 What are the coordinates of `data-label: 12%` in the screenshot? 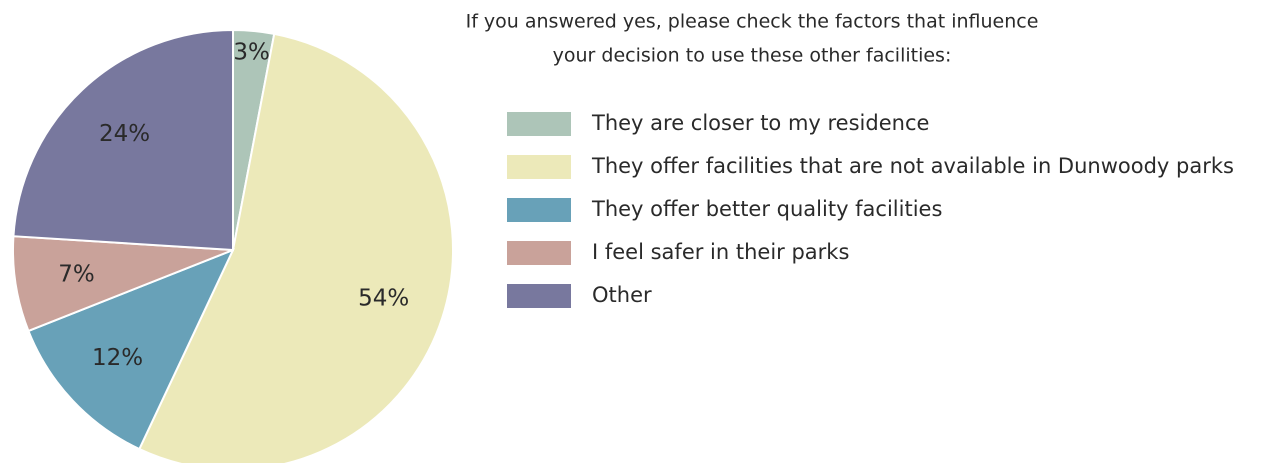 It's located at (117, 358).